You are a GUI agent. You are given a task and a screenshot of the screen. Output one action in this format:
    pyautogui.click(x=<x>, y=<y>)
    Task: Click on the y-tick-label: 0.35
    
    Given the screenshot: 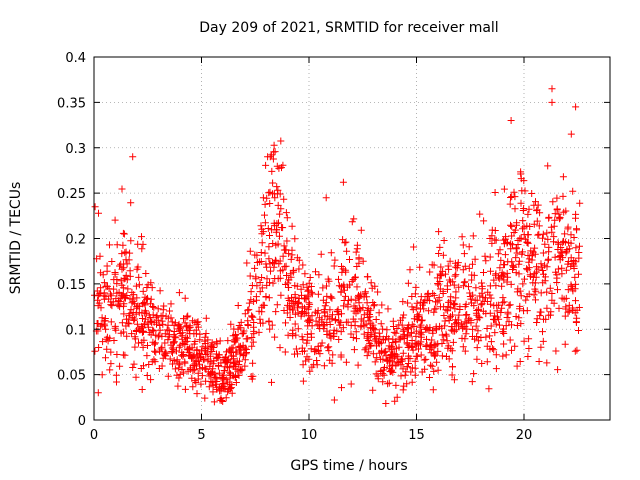 What is the action you would take?
    pyautogui.click(x=71, y=103)
    